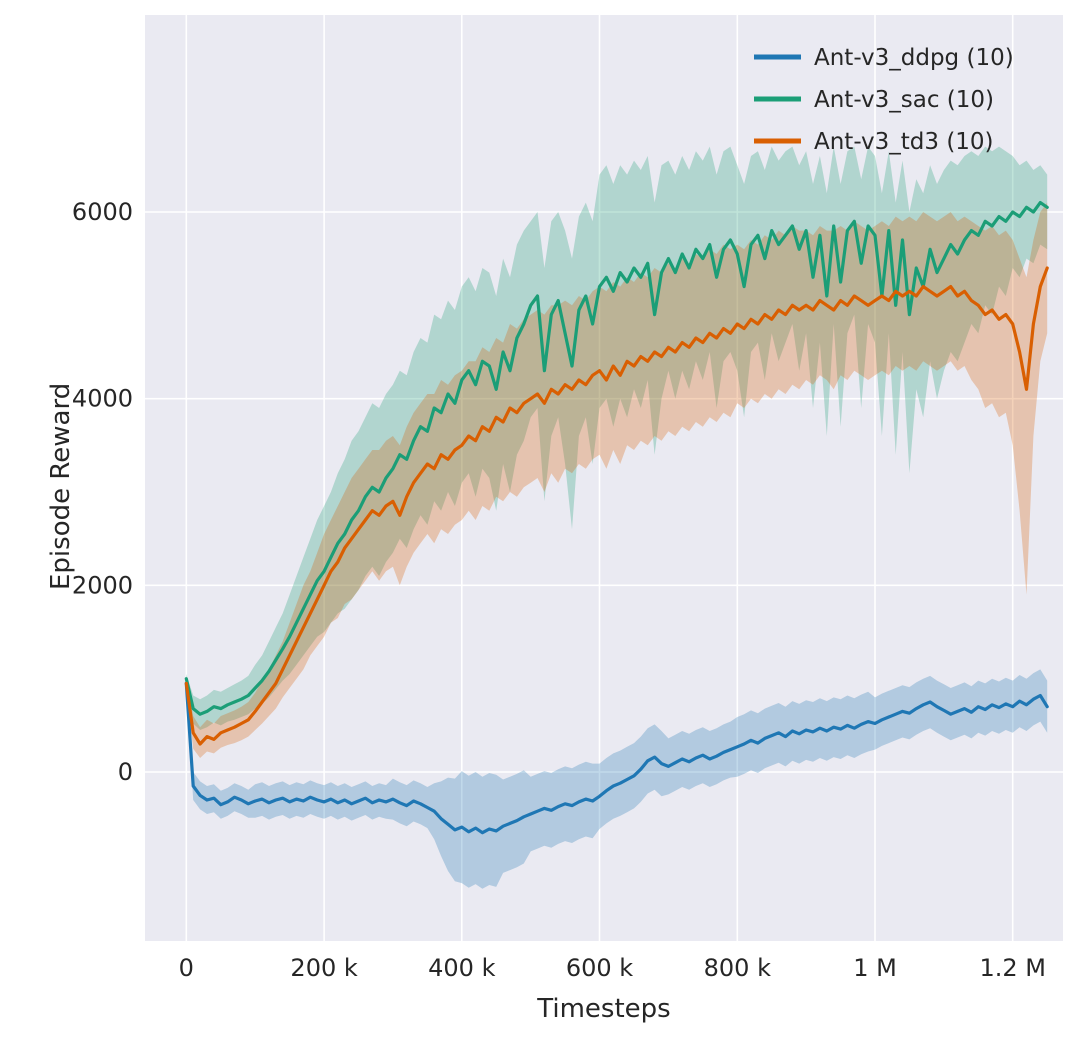 Image resolution: width=1091 pixels, height=1049 pixels. What do you see at coordinates (914, 58) in the screenshot?
I see `legend-label-ddpg: Ant-v3_ddpg (10)` at bounding box center [914, 58].